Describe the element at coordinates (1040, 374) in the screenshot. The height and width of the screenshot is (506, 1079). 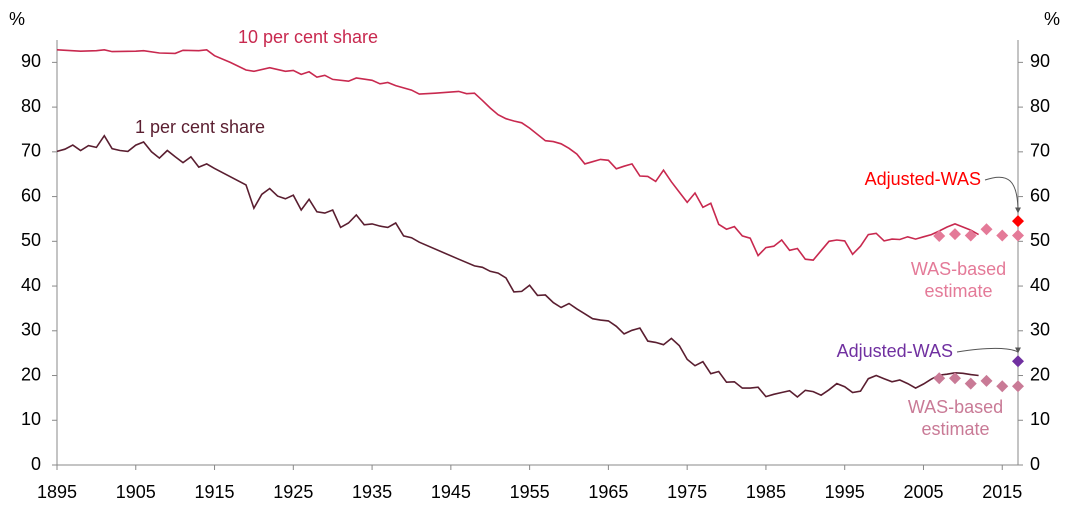
I see `y2-tick-label: 20` at that location.